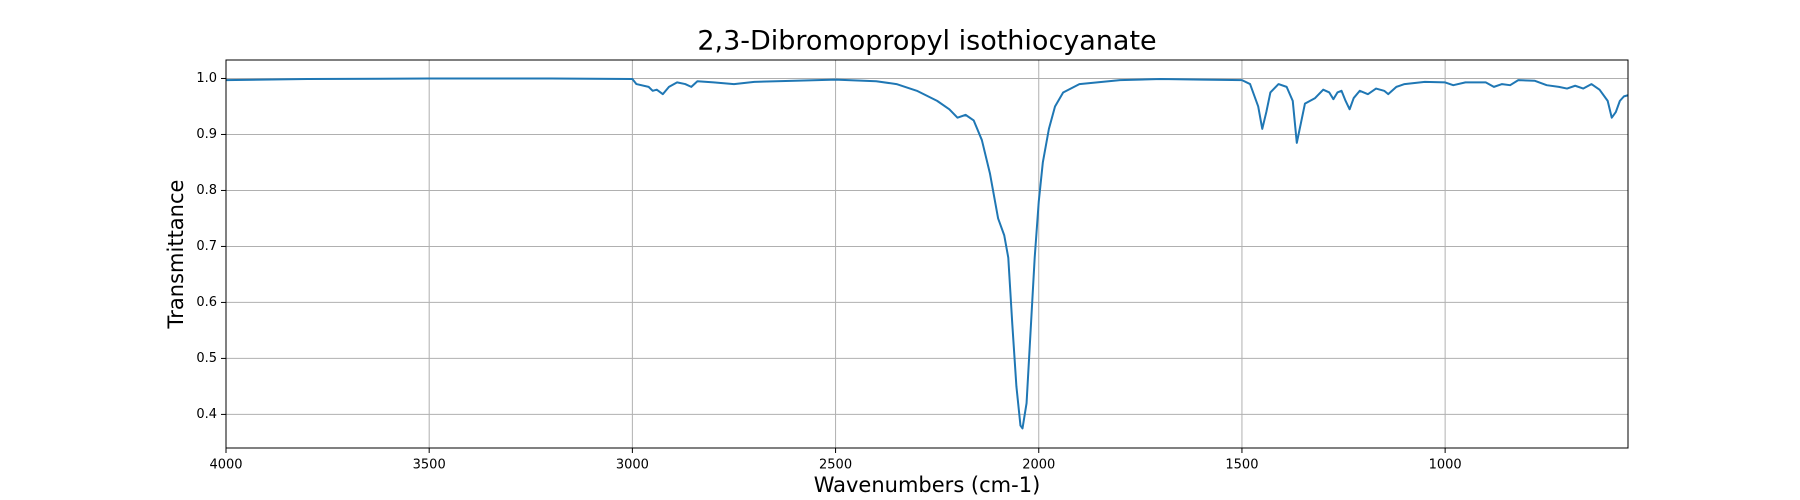 The image size is (1800, 500). I want to click on x-tick-label: 1000, so click(1445, 465).